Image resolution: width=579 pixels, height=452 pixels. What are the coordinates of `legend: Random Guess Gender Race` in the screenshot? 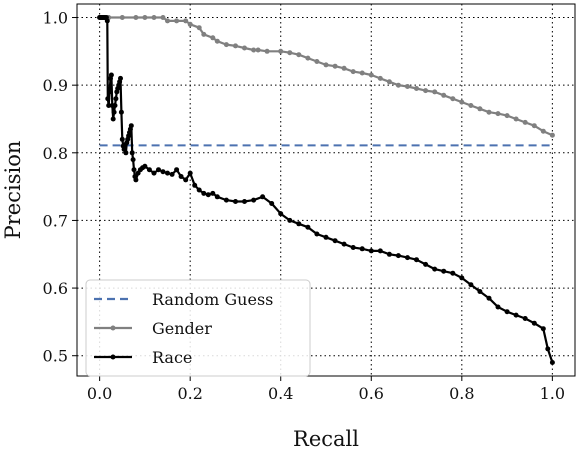 It's located at (198, 328).